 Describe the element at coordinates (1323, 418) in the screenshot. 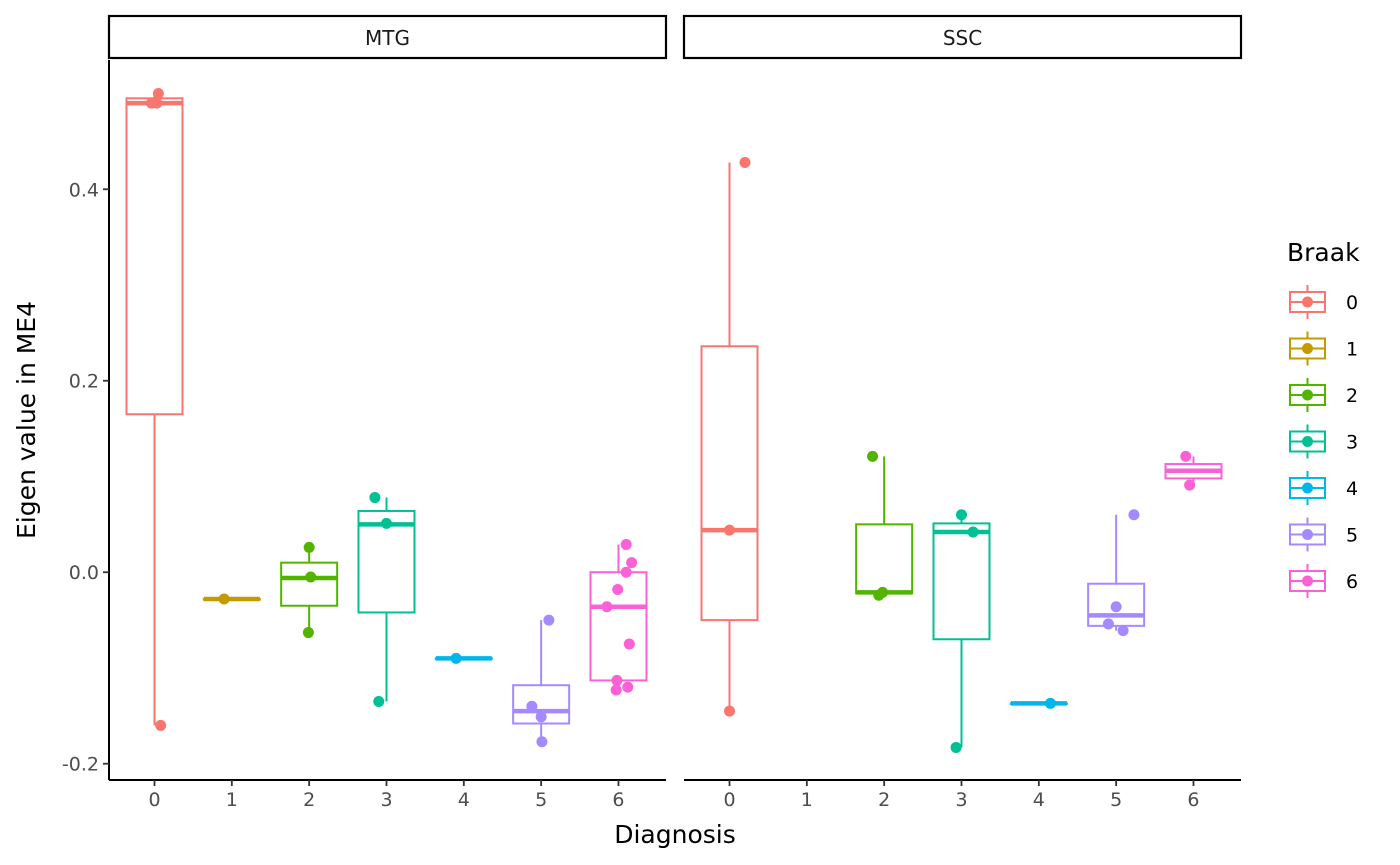

I see `legend: Braak 0 1 2 3 4 5 6` at that location.